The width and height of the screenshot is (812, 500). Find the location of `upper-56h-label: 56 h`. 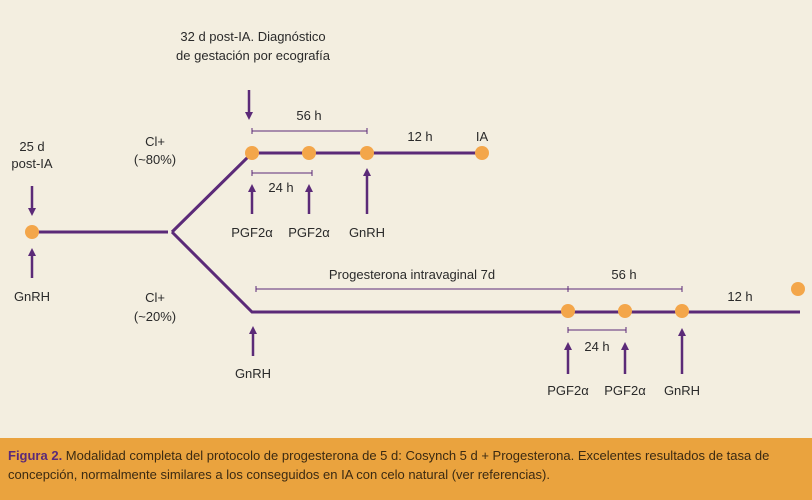

upper-56h-label: 56 h is located at coordinates (308, 115).